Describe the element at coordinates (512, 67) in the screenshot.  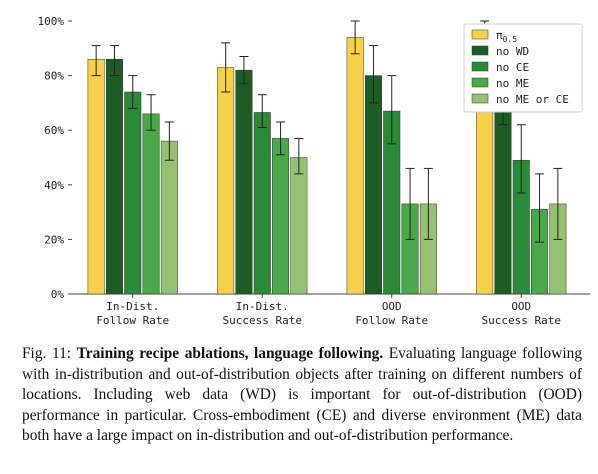
I see `legend-label: no CE` at that location.